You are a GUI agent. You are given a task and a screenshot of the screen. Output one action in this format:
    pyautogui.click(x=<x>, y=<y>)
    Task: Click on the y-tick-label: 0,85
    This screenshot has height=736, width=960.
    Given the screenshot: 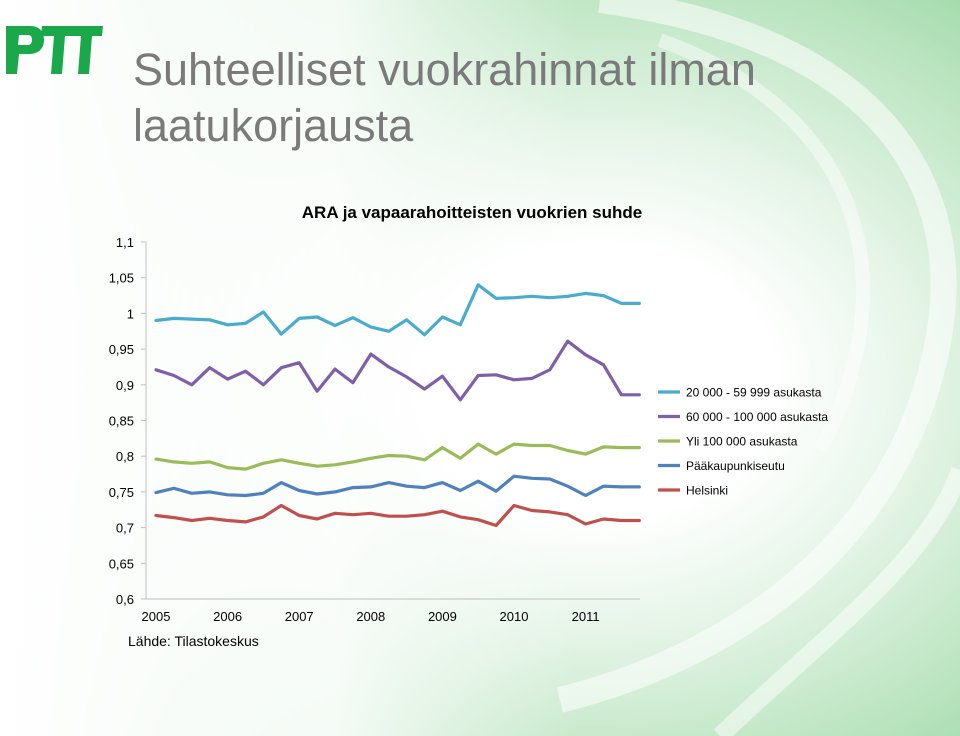 What is the action you would take?
    pyautogui.click(x=121, y=421)
    